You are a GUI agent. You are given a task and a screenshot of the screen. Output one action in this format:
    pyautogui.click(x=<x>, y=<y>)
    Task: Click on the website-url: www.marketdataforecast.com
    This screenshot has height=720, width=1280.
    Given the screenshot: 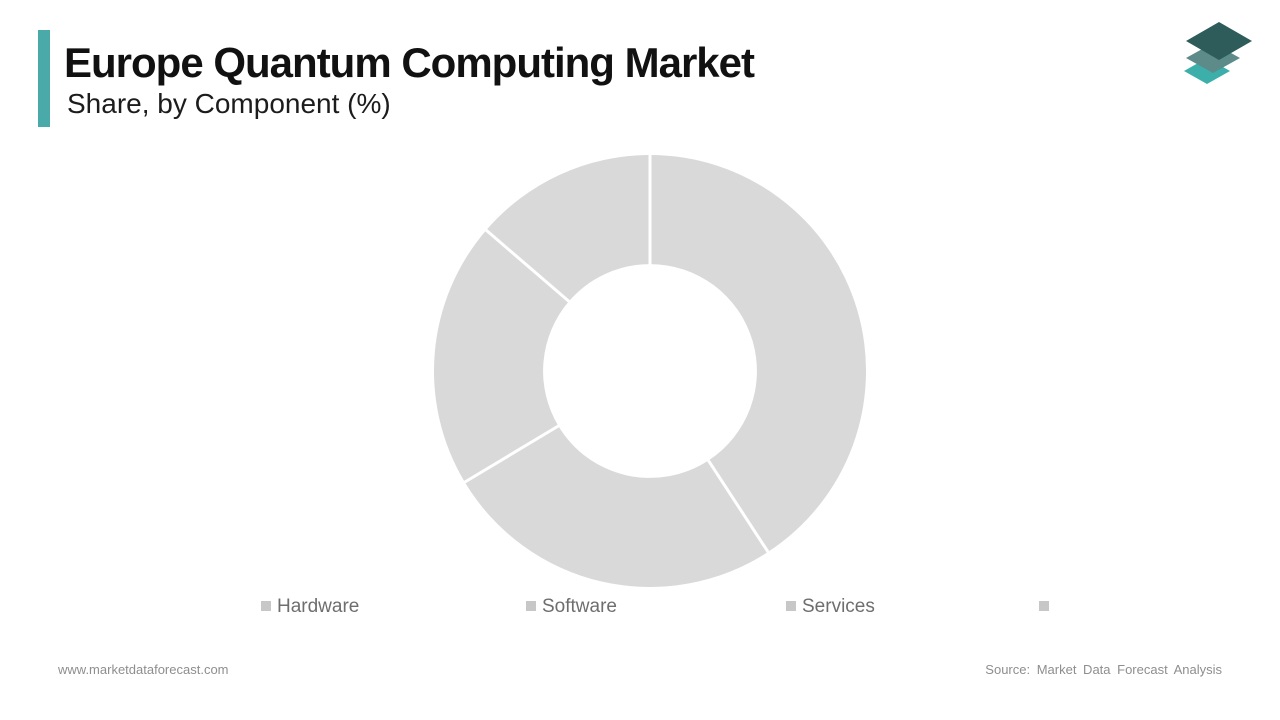 What is the action you would take?
    pyautogui.click(x=143, y=669)
    